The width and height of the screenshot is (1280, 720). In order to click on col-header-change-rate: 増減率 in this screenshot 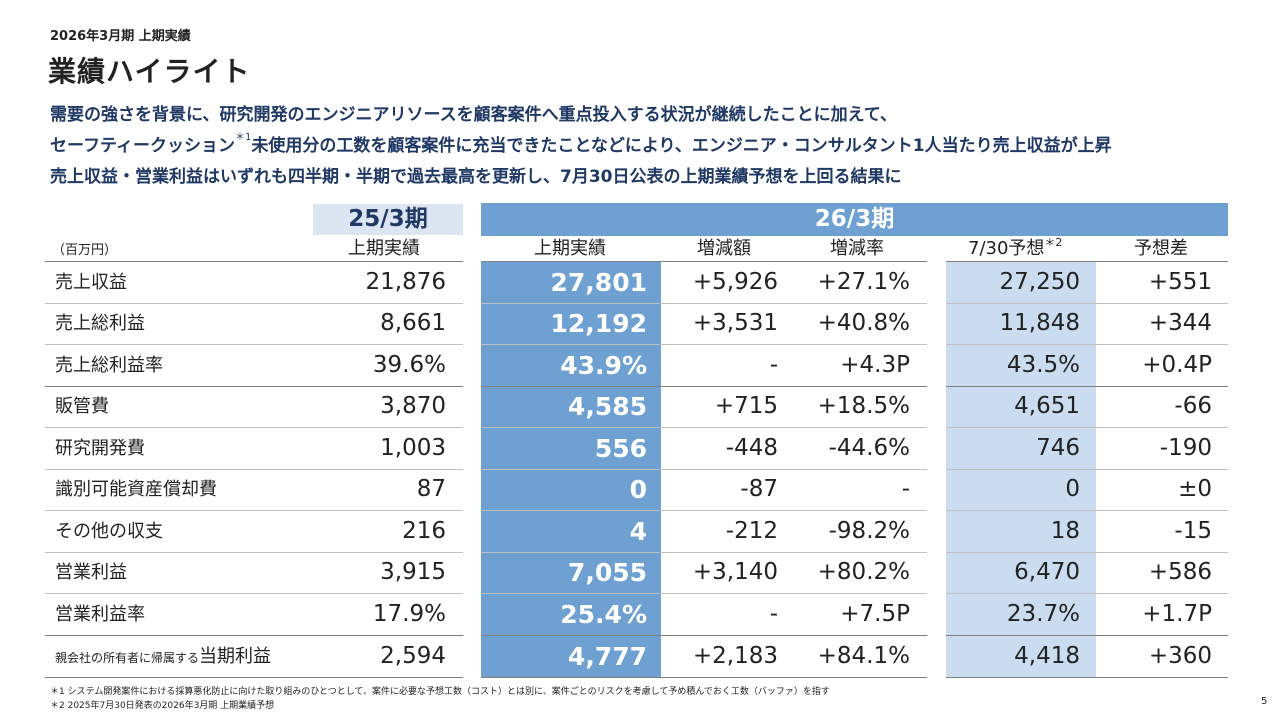, I will do `click(857, 248)`.